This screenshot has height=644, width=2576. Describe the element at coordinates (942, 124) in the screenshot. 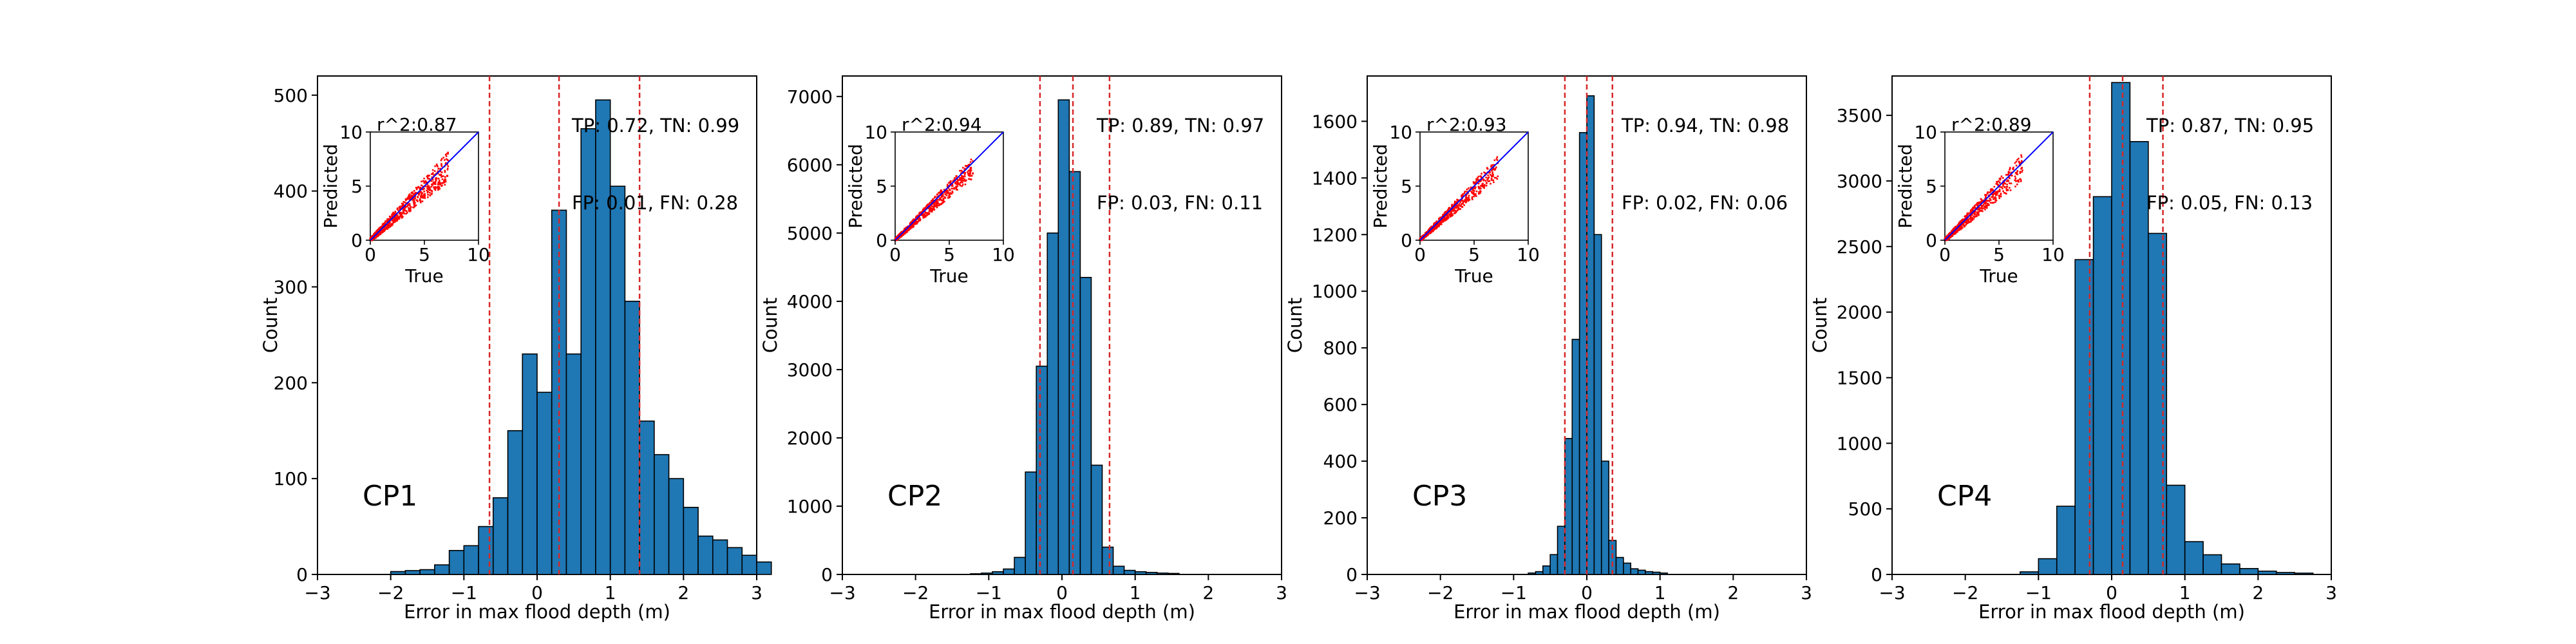

I see `inset-title: r^2:0.94` at that location.